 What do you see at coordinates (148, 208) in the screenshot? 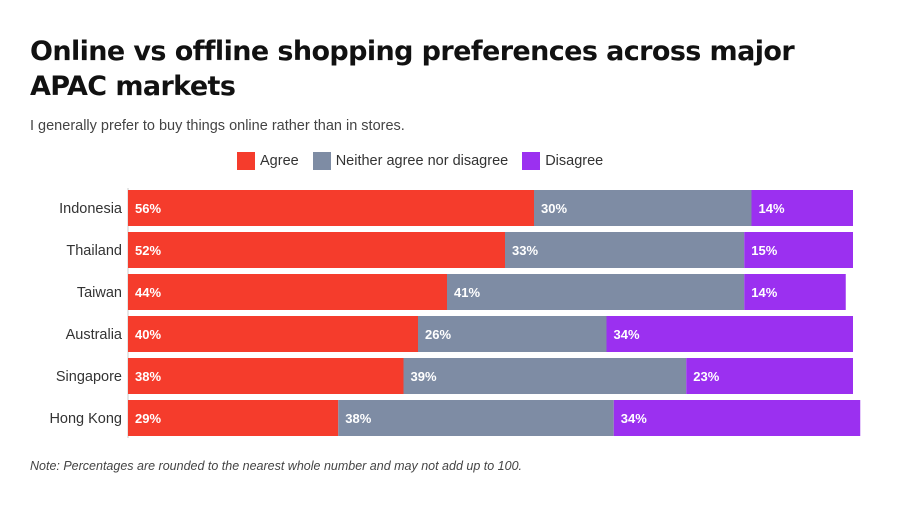
I see `data-label-agree-indonesia: 56%` at bounding box center [148, 208].